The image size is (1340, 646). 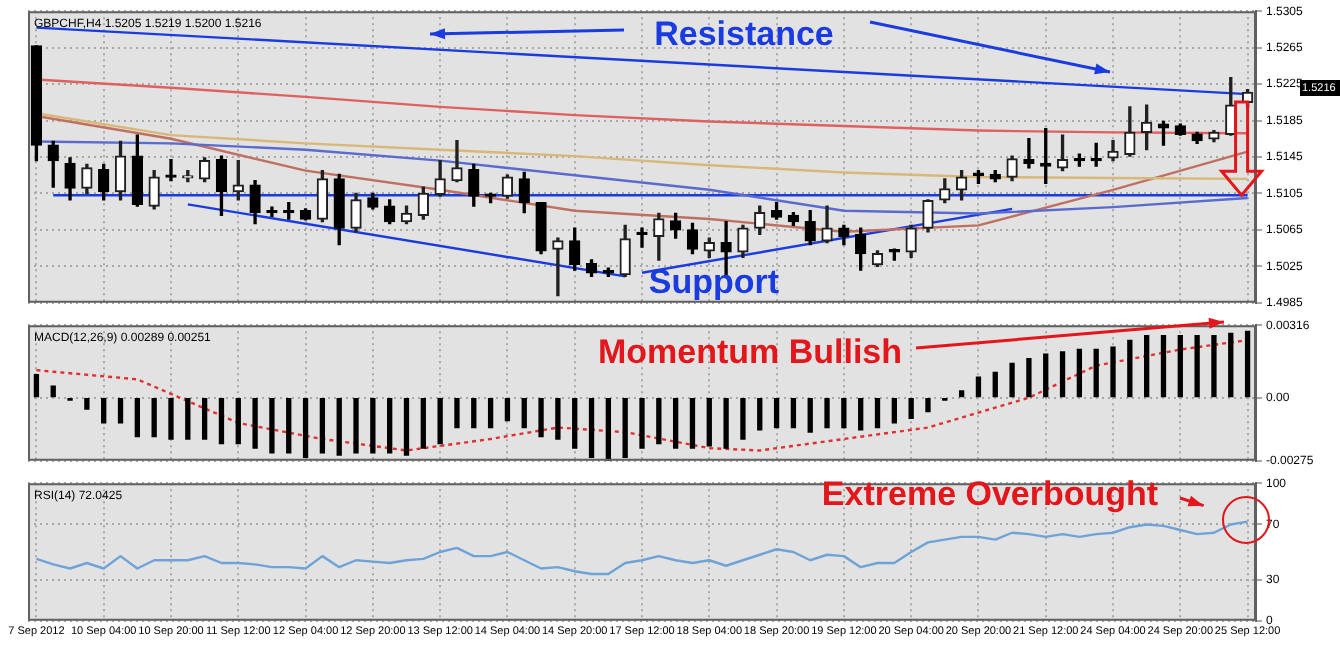 What do you see at coordinates (744, 34) in the screenshot?
I see `annotation: Resistance` at bounding box center [744, 34].